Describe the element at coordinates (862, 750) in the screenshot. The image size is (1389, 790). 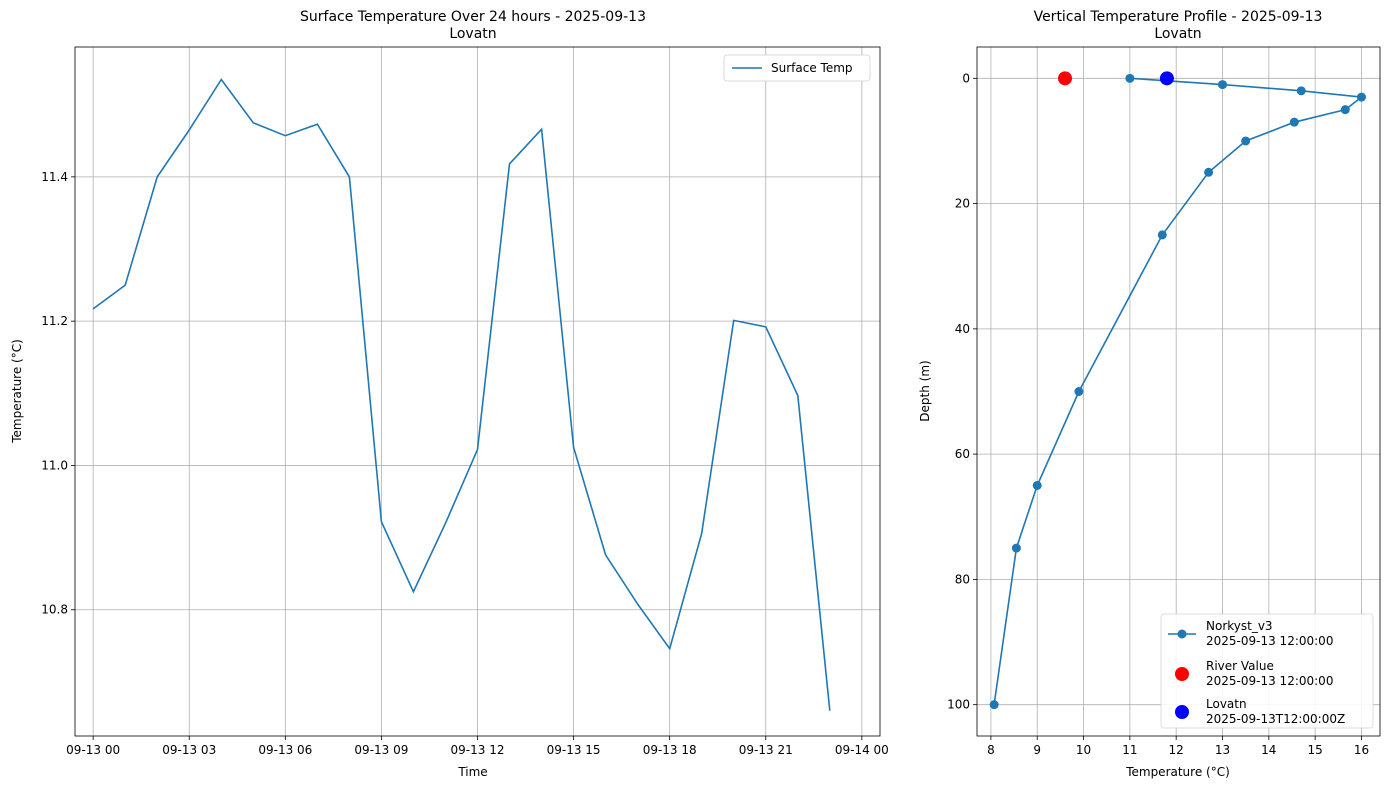
I see `surface-x-tick-label: 09-14 00` at that location.